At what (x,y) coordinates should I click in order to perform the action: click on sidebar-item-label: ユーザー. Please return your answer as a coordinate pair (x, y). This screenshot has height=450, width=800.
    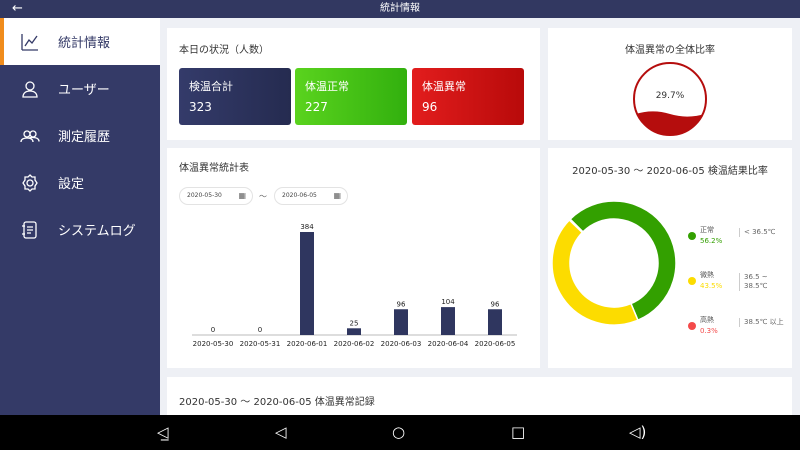
    Looking at the image, I should click on (84, 90).